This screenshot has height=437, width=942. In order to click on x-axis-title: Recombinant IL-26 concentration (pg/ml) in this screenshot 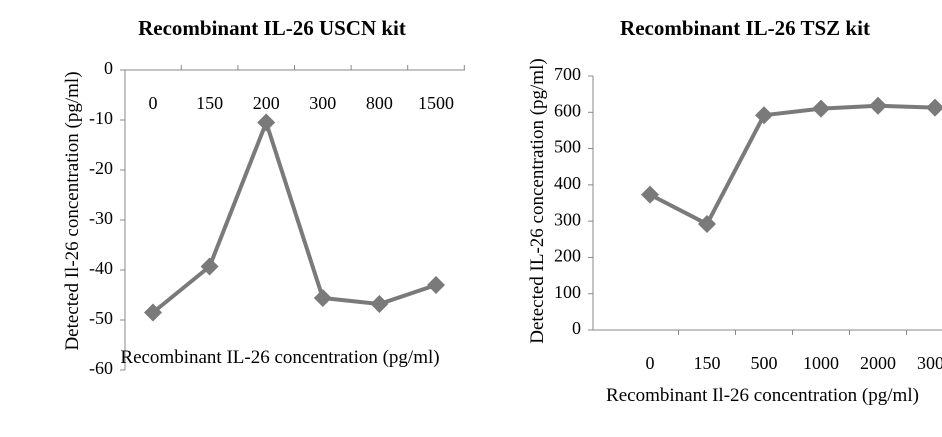, I will do `click(280, 357)`.